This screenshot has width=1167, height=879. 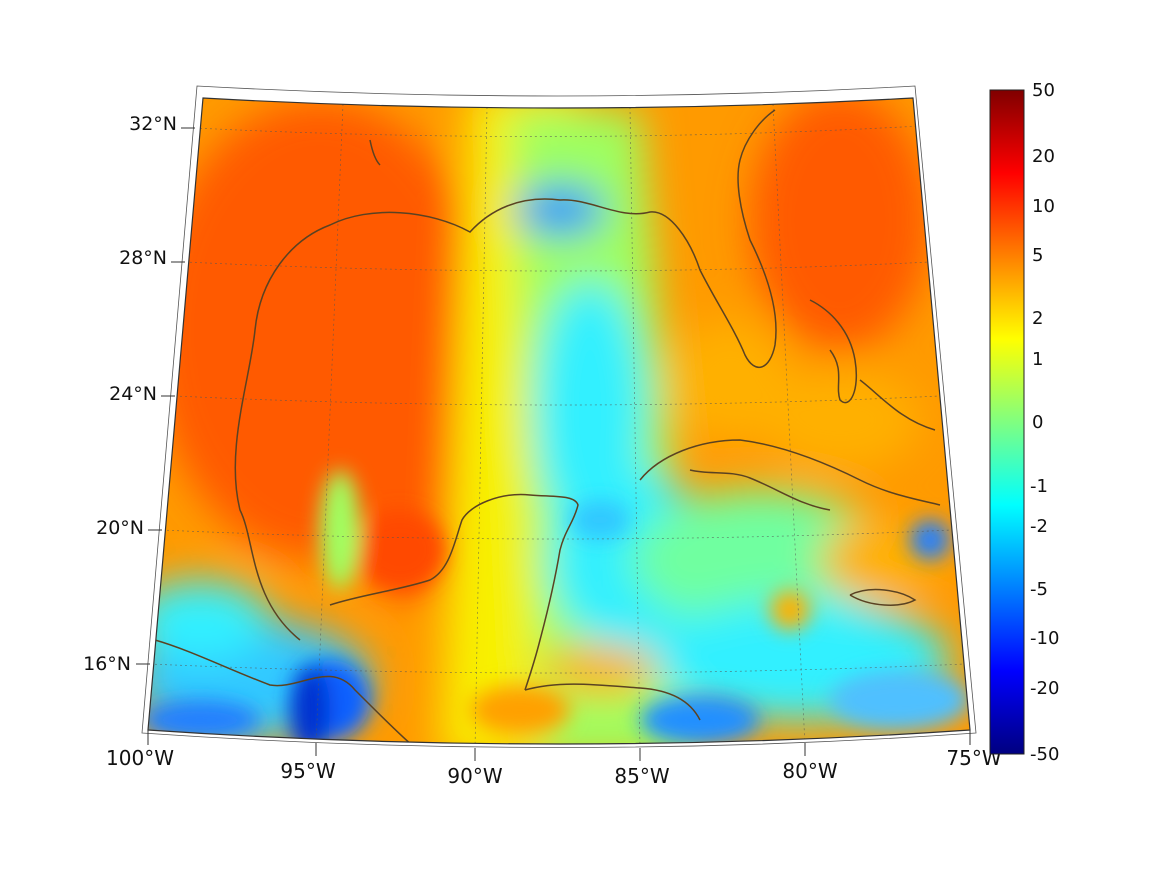 What do you see at coordinates (307, 771) in the screenshot?
I see `lon-label-95w: 95°W` at bounding box center [307, 771].